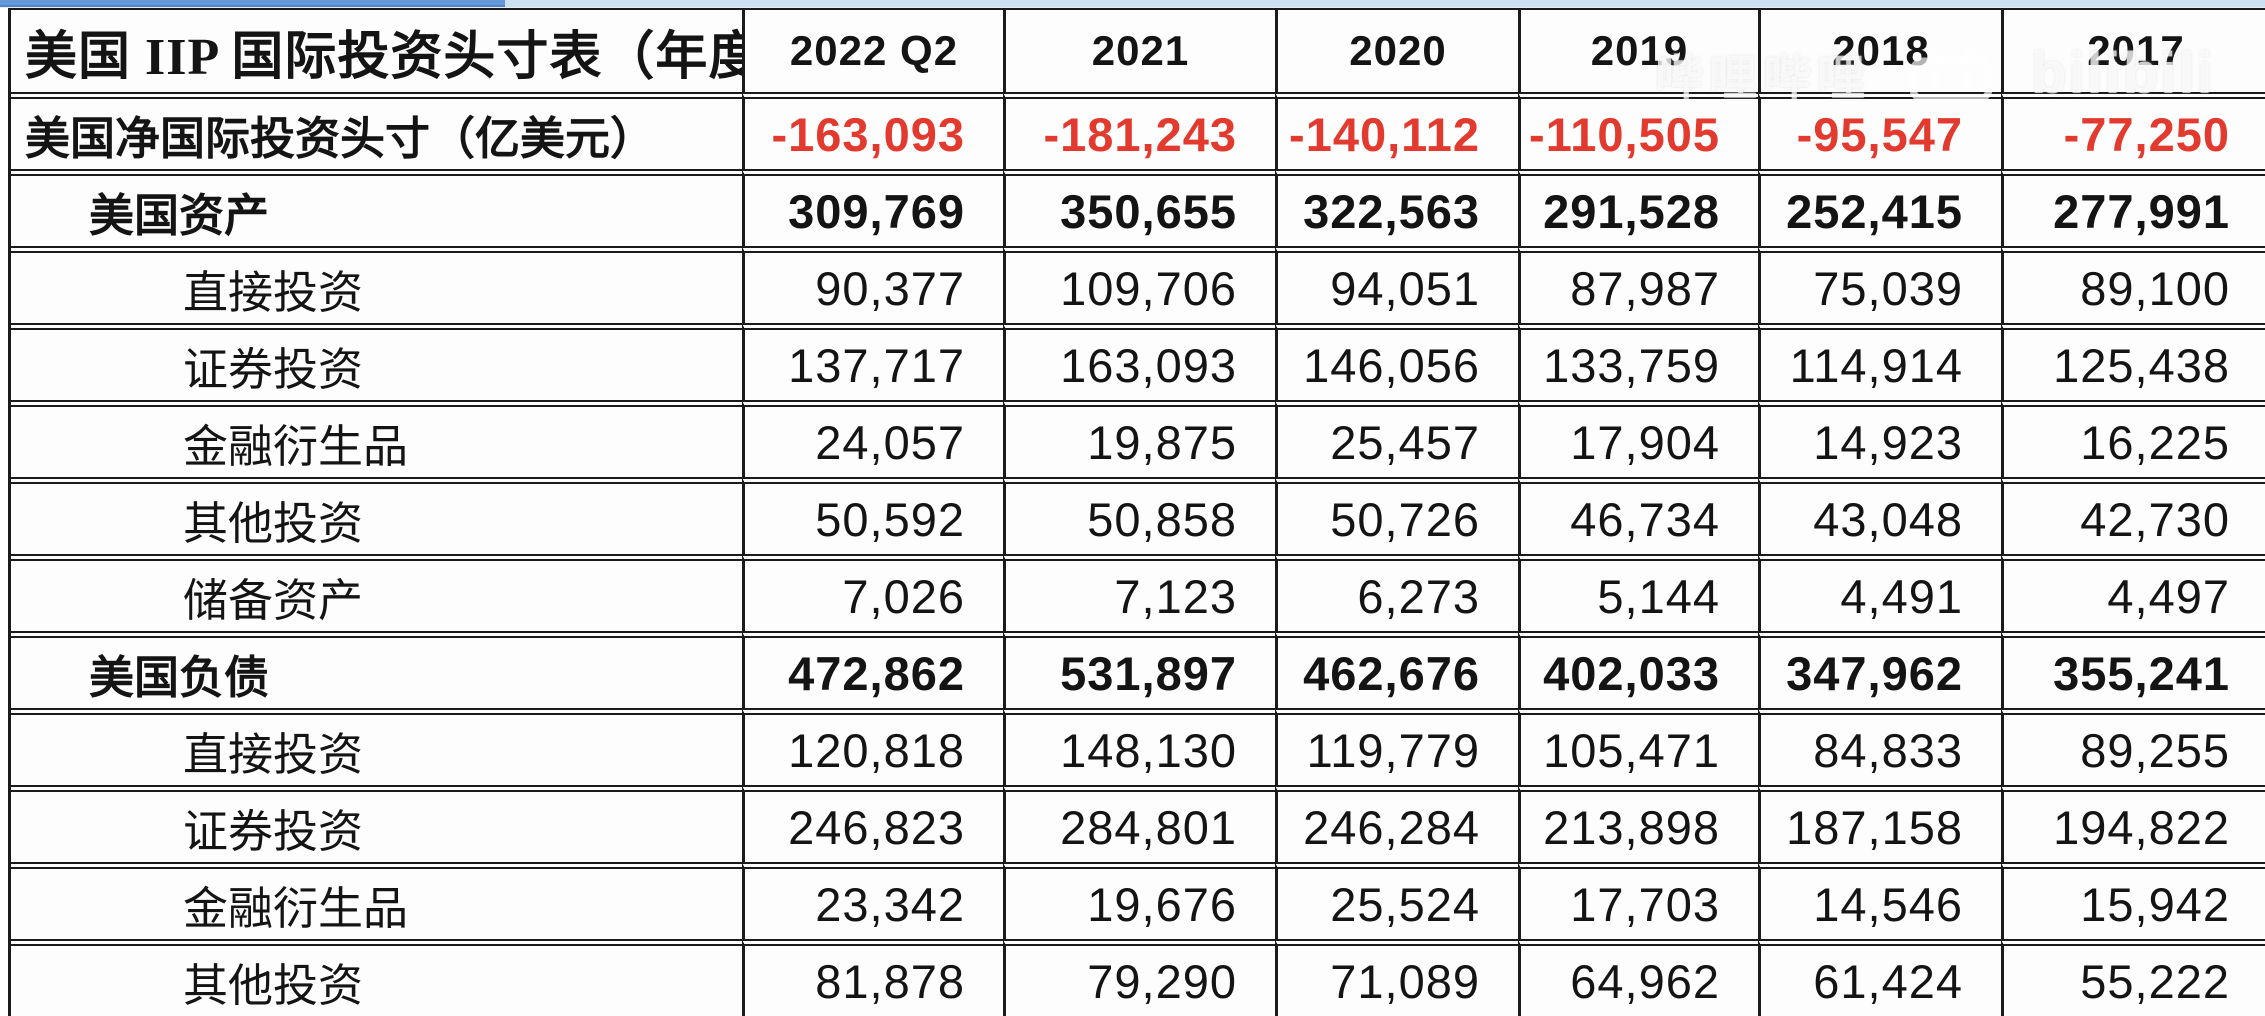 This screenshot has height=1016, width=2265. What do you see at coordinates (1396, 207) in the screenshot?
I see `value-cell: 322,563` at bounding box center [1396, 207].